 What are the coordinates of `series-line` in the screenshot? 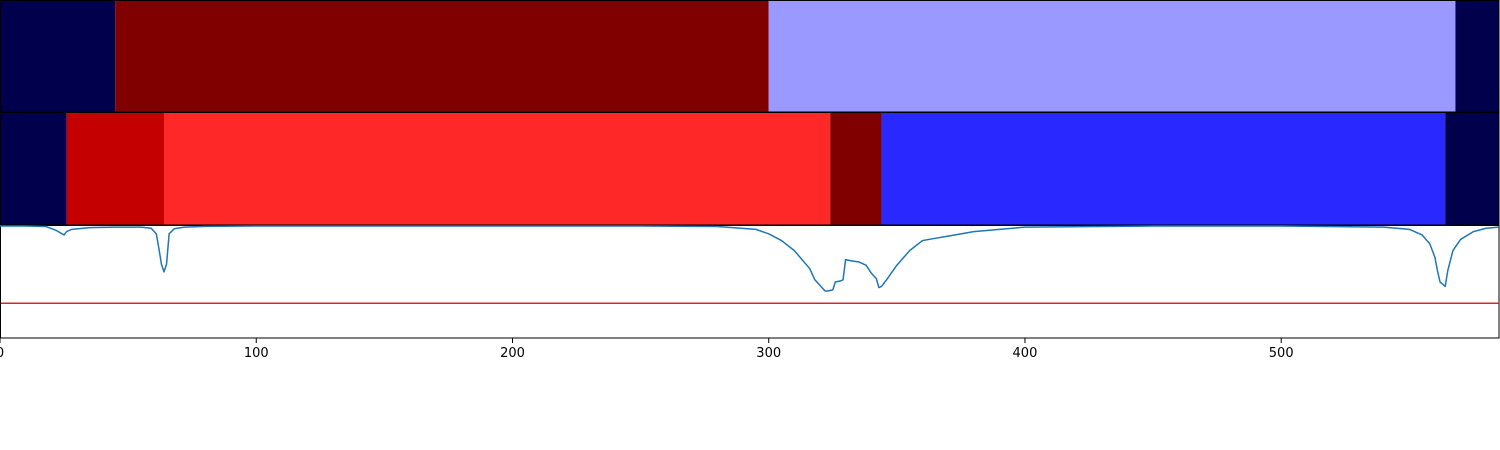 It's located at (750, 258).